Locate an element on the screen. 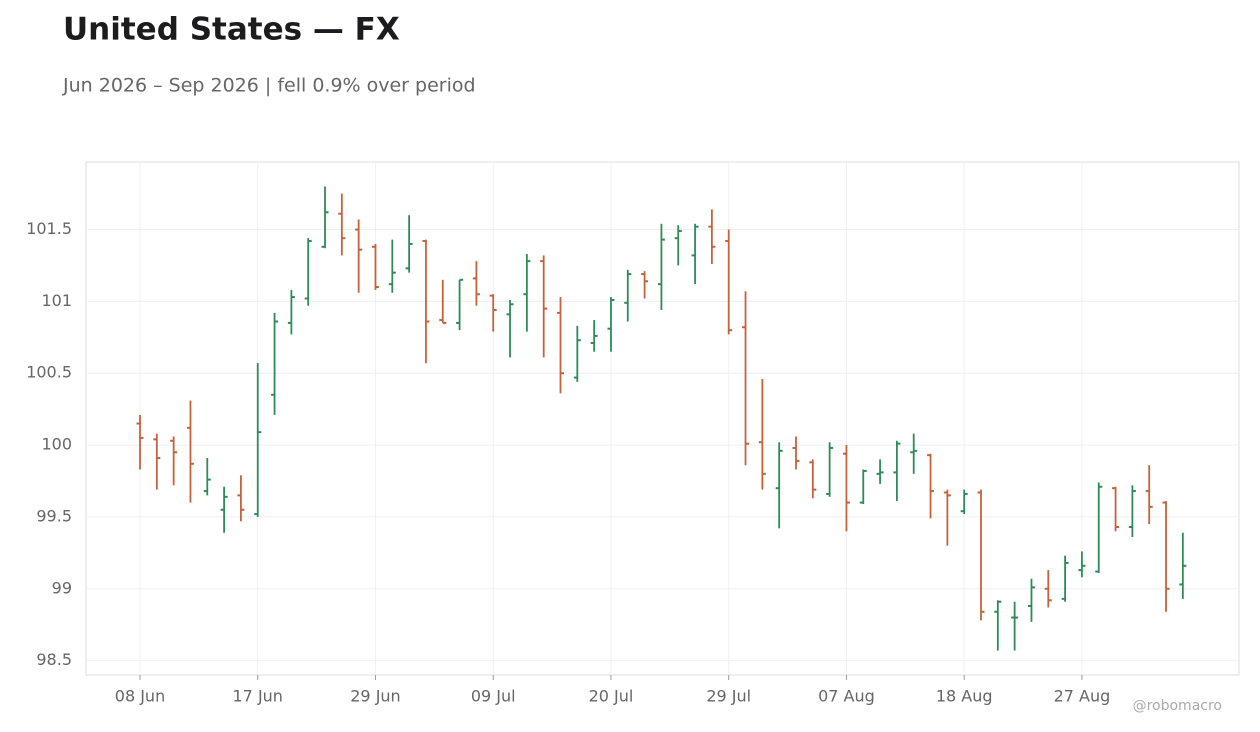  credit: @robomacro is located at coordinates (1177, 706).